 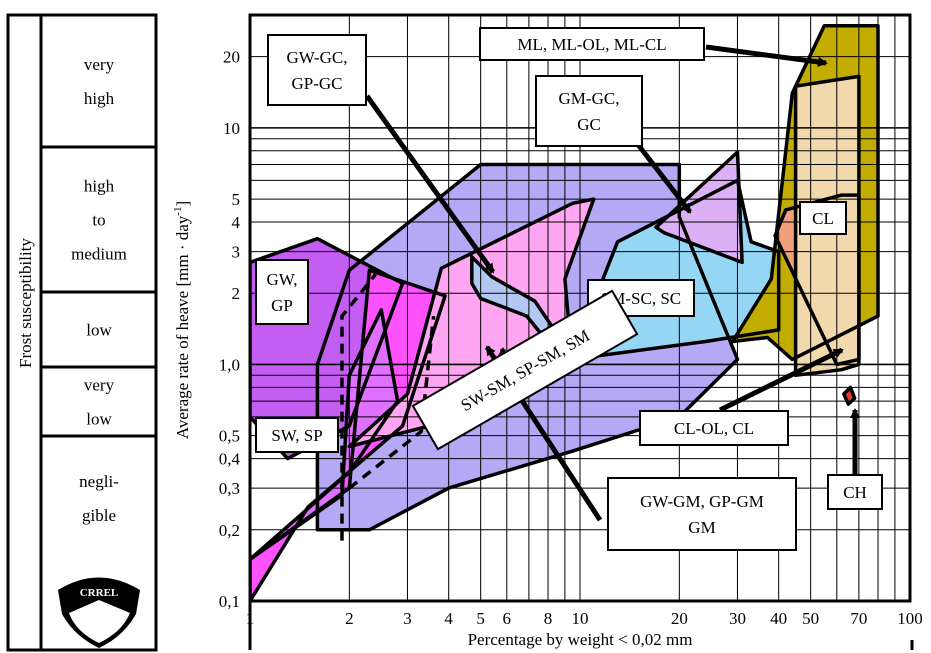 I want to click on annotation-label: CH, so click(x=855, y=492).